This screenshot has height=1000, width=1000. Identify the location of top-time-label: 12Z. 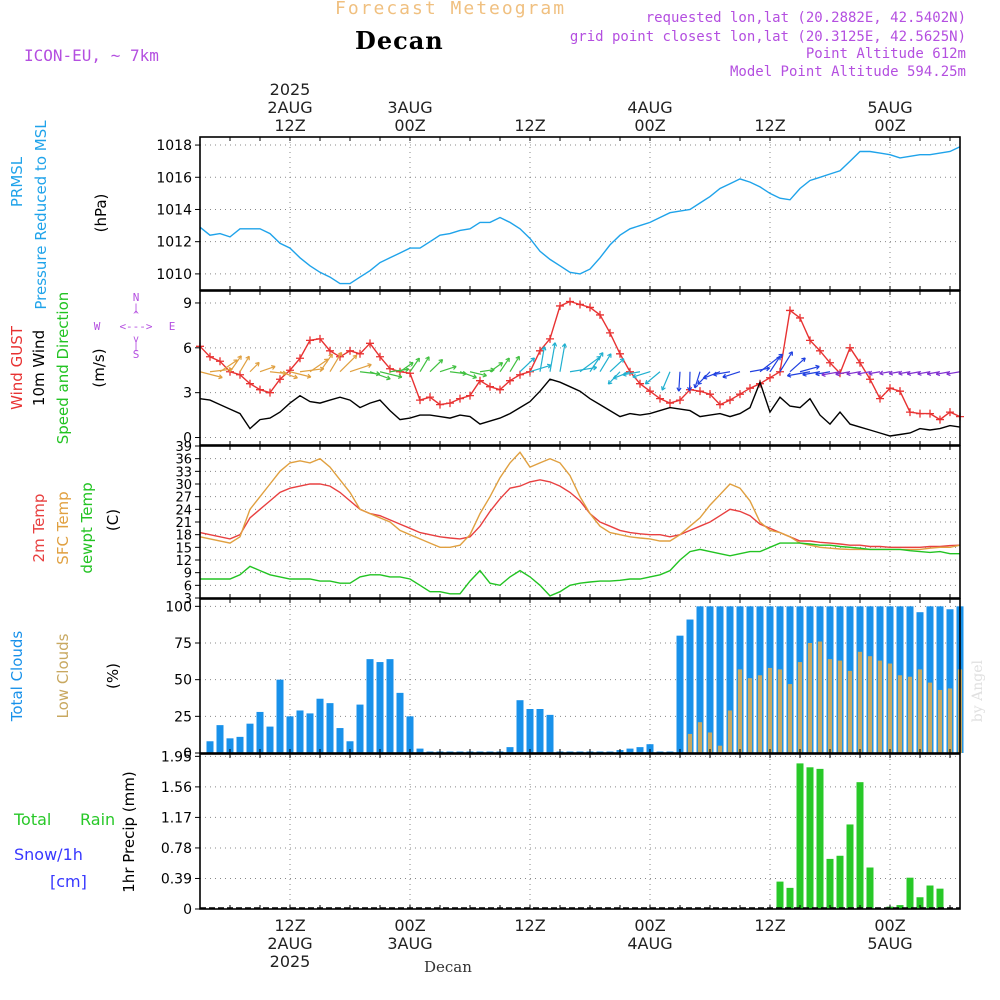
(289, 125).